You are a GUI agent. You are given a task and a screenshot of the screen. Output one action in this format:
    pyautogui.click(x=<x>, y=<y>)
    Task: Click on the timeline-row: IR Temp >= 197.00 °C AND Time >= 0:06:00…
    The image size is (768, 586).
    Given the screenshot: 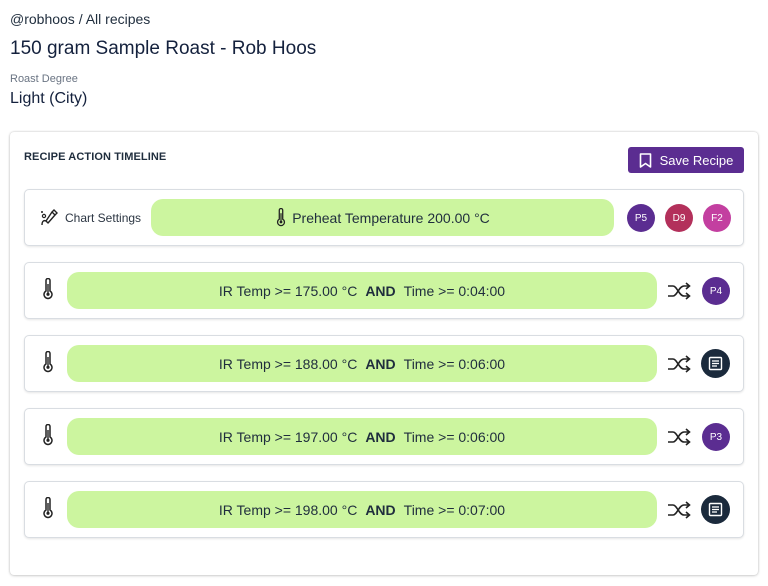 What is the action you would take?
    pyautogui.click(x=384, y=436)
    